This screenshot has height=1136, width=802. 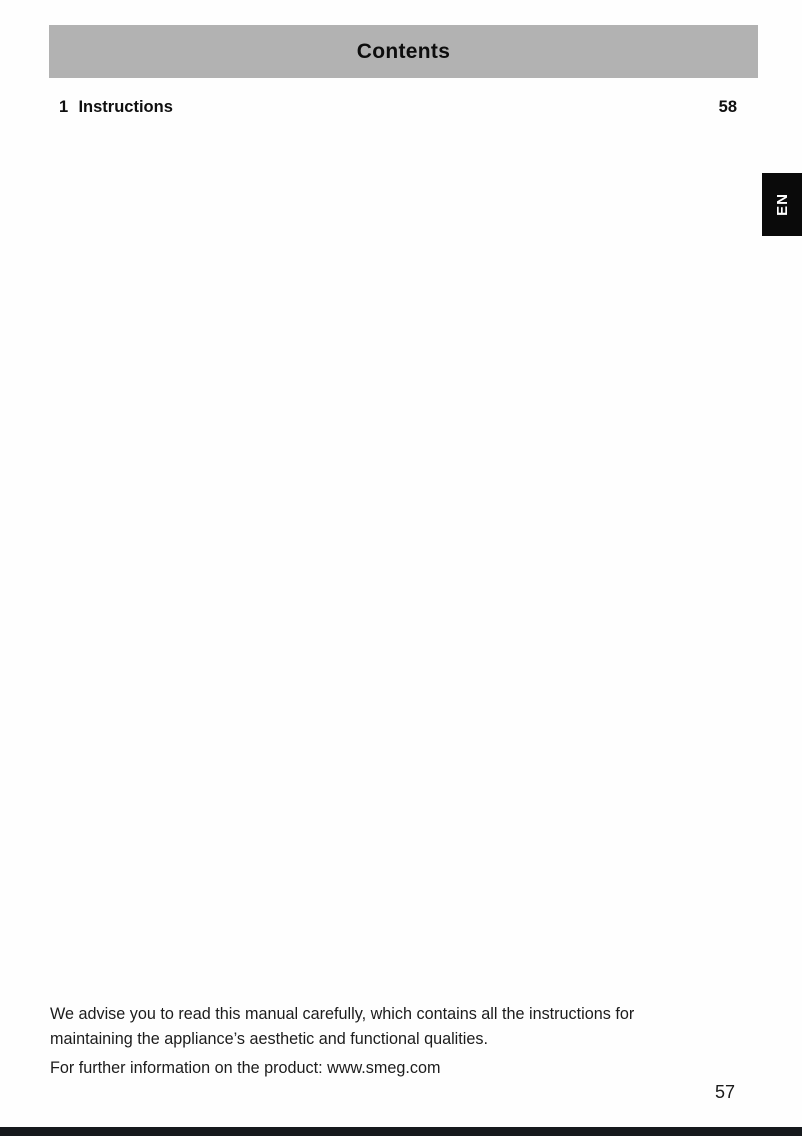 I want to click on language-tab: EN, so click(x=782, y=204).